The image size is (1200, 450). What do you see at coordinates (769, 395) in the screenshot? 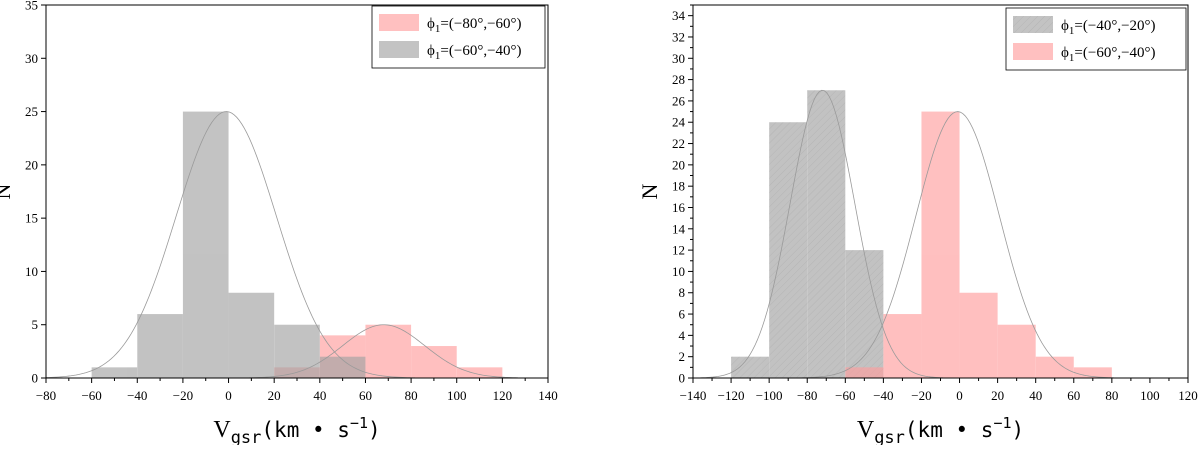
I see `x-tick-label: −100` at bounding box center [769, 395].